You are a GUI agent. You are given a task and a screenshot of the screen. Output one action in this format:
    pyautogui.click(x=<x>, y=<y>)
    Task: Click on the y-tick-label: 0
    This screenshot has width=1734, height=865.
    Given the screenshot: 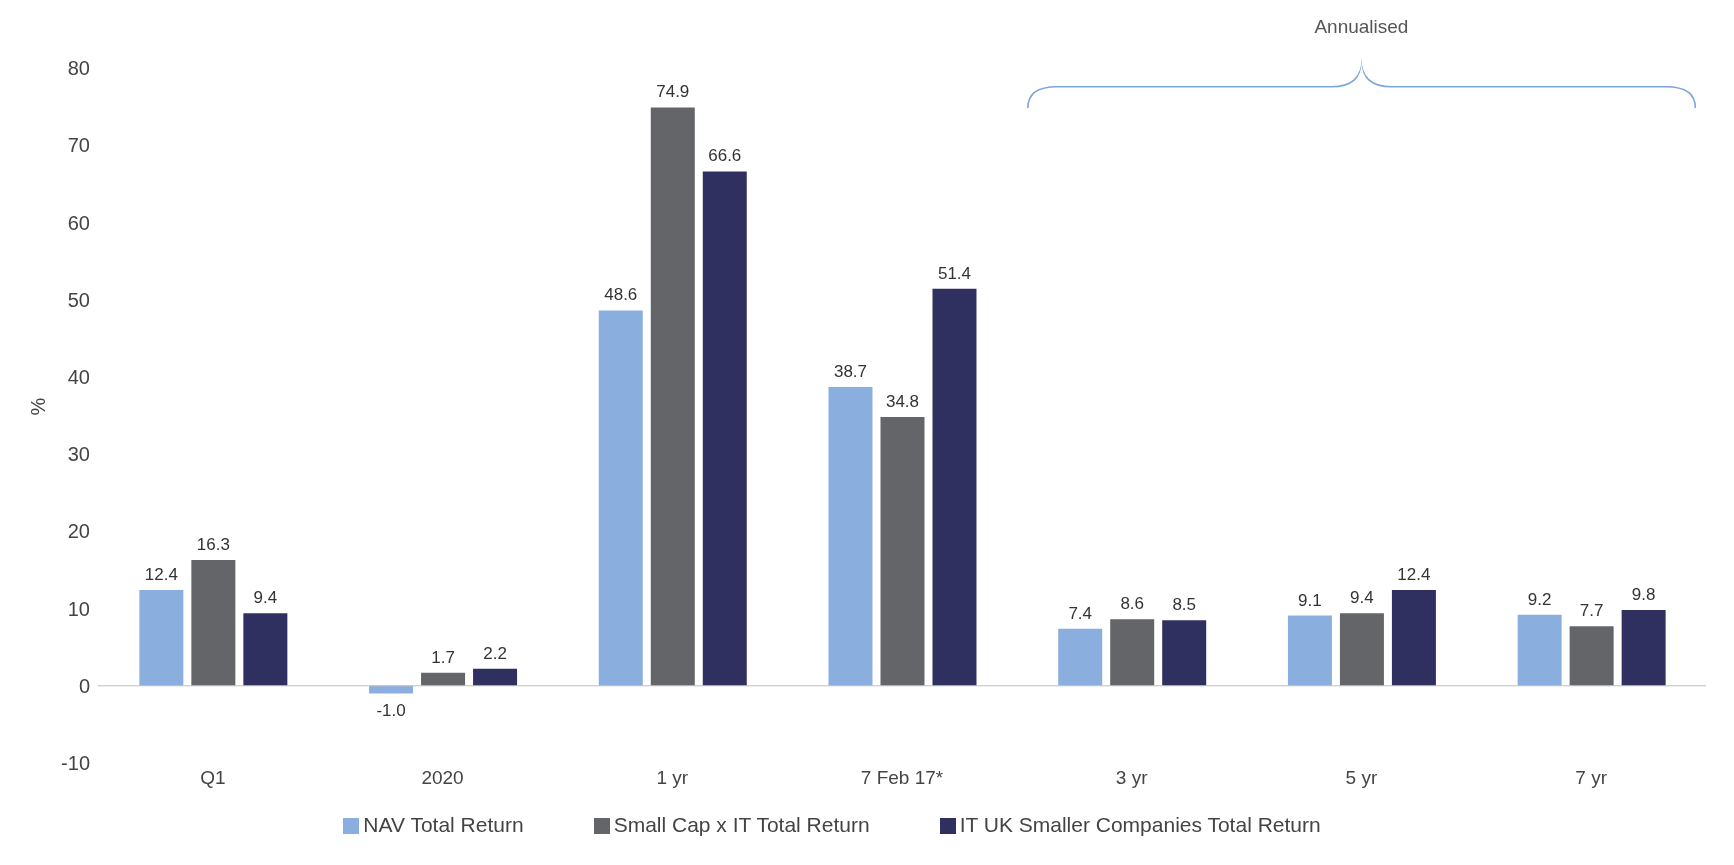 What is the action you would take?
    pyautogui.click(x=84, y=685)
    